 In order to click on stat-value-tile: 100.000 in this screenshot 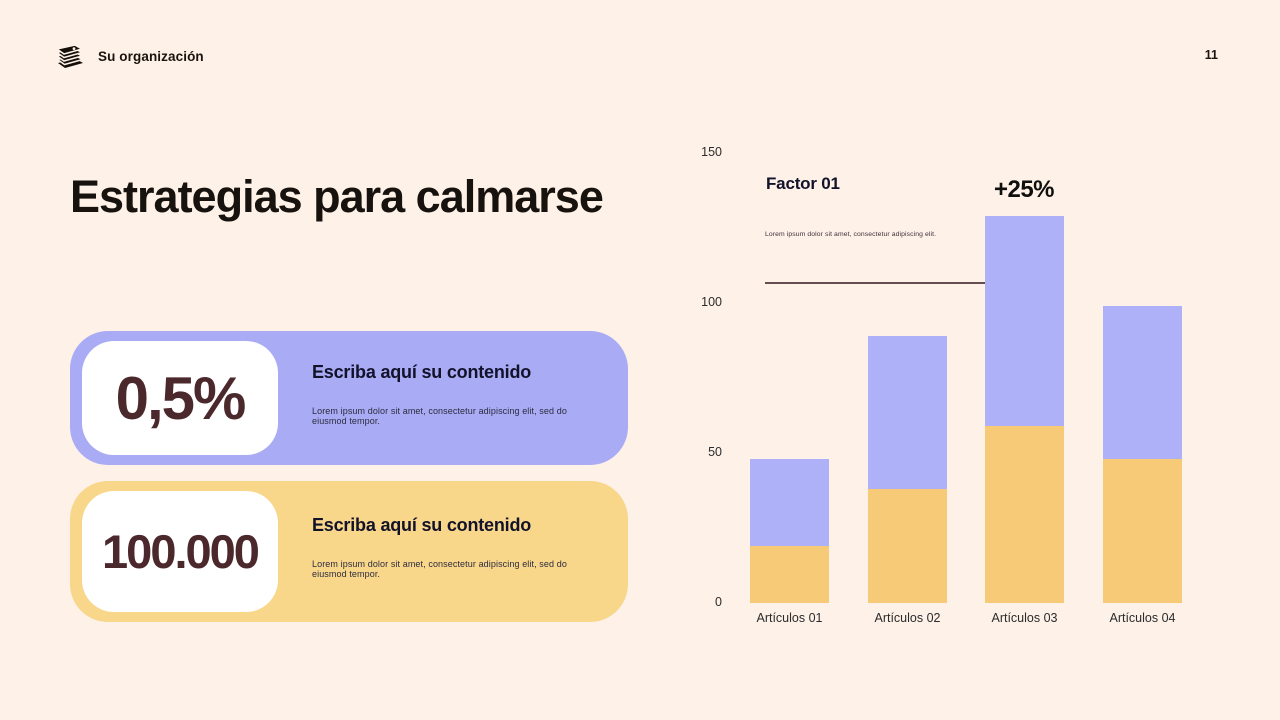, I will do `click(180, 551)`.